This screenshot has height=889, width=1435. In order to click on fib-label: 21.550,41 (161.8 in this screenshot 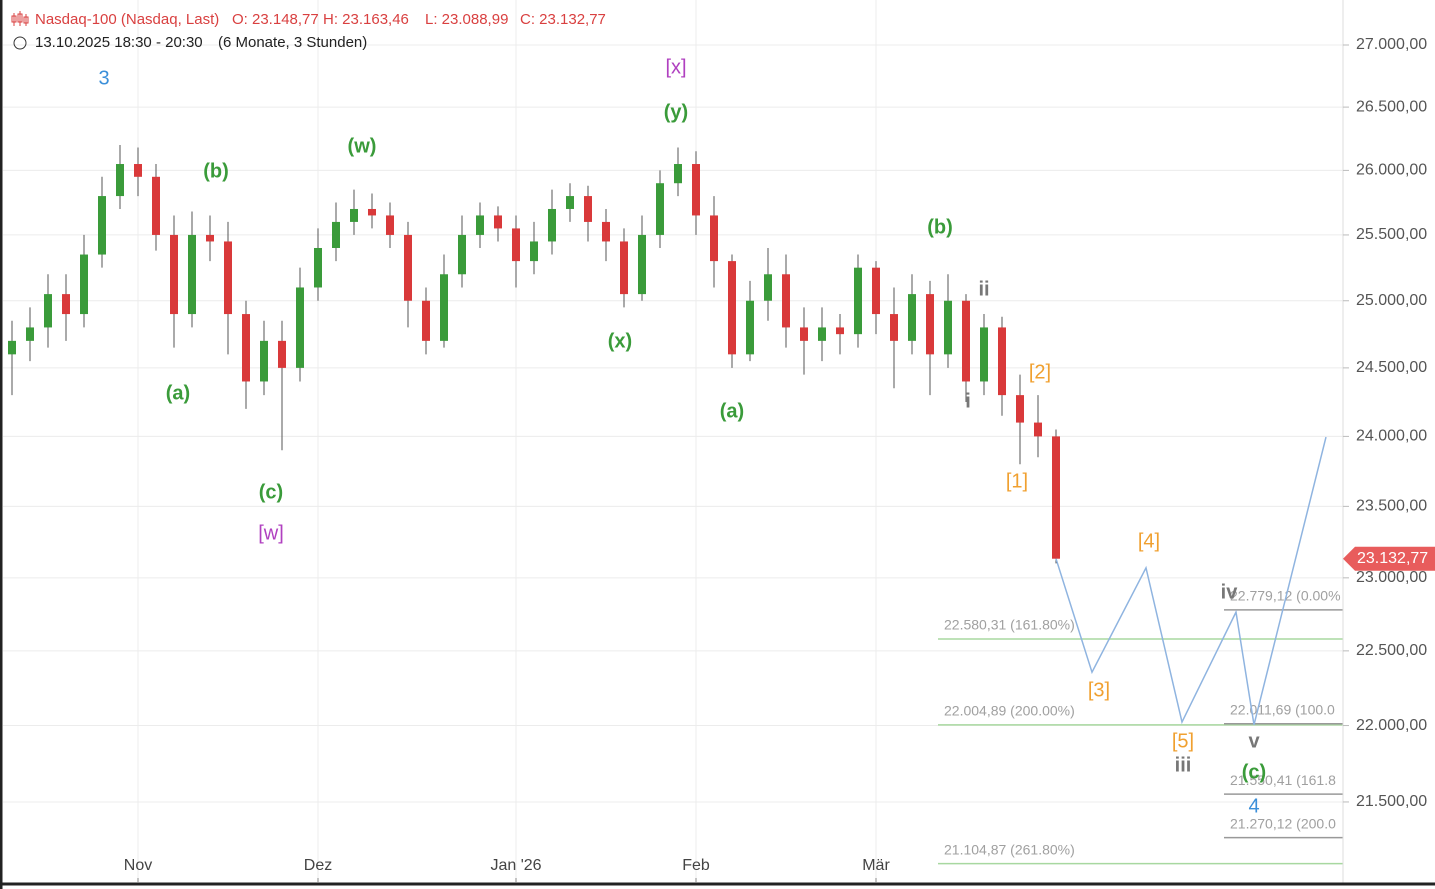, I will do `click(1283, 780)`.